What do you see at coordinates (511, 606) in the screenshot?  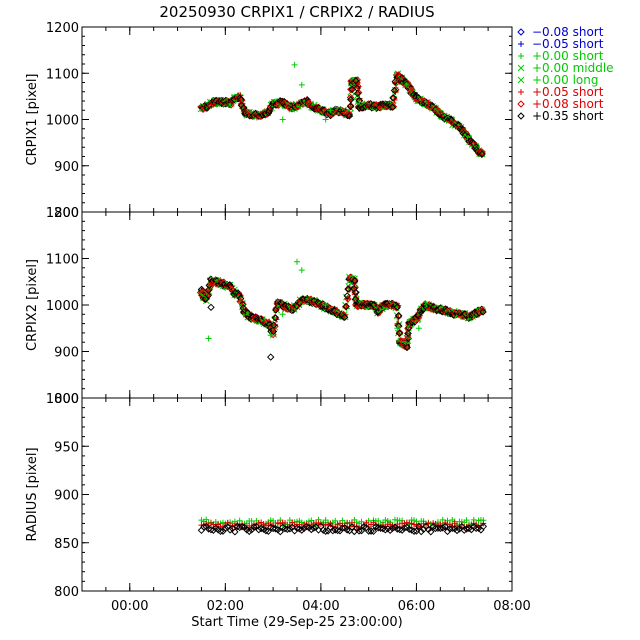 I see `x-tick-label: 08:00` at bounding box center [511, 606].